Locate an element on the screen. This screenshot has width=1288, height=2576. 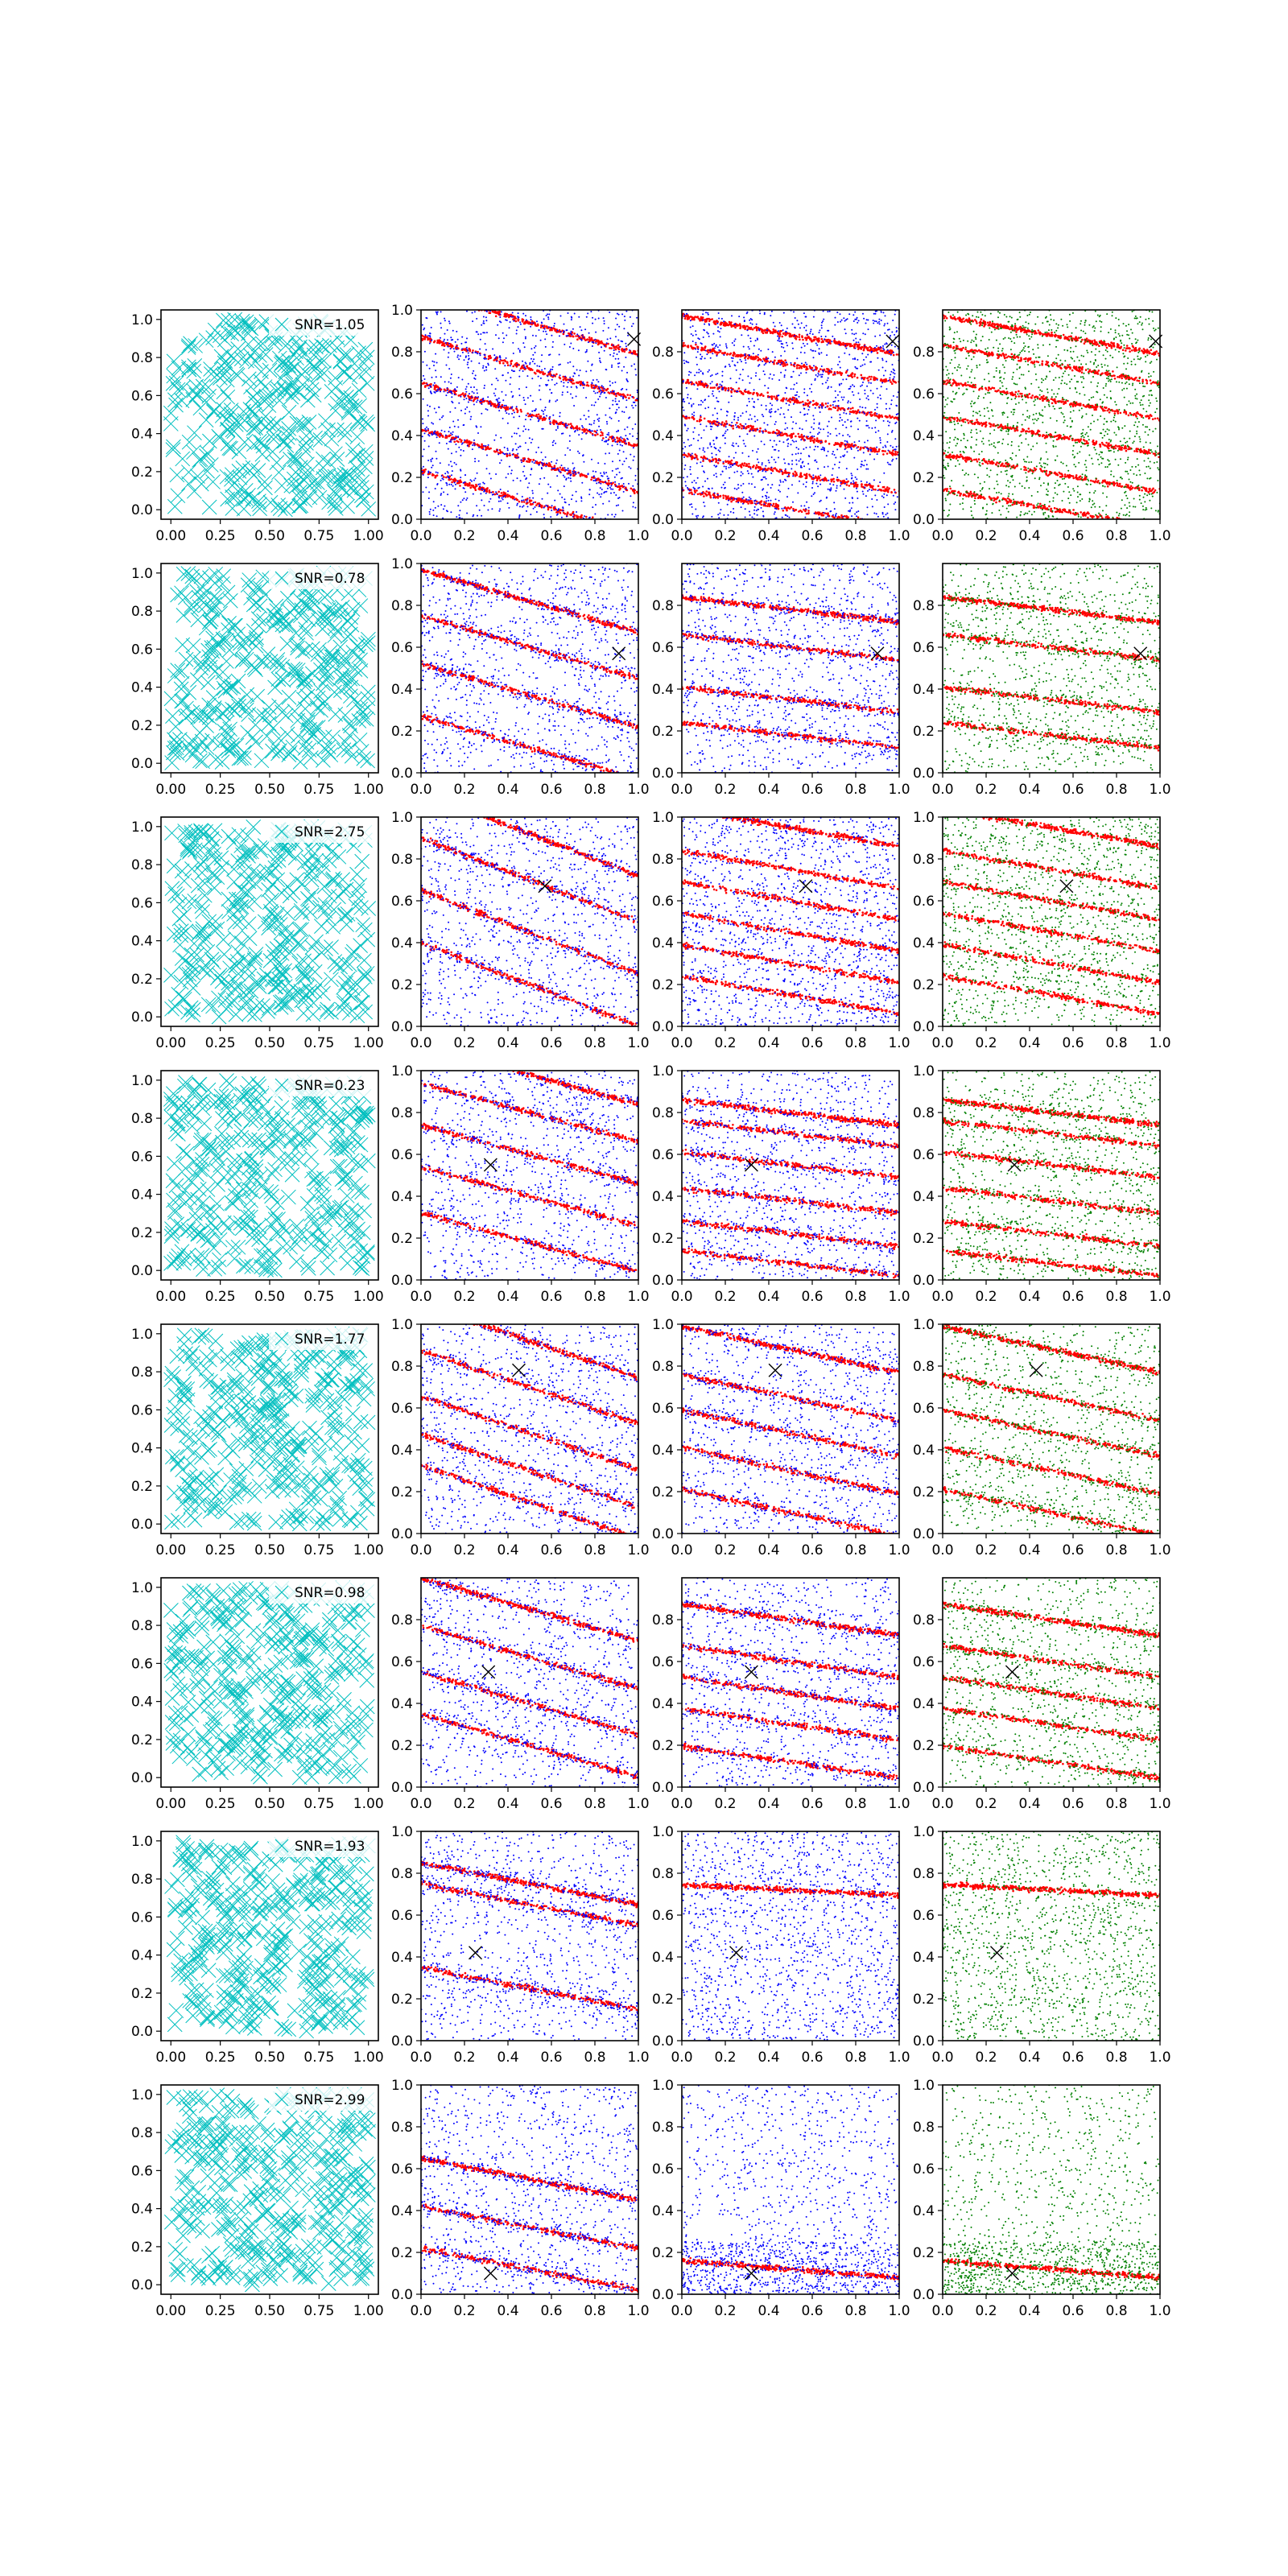
legend-label: SNR=2.99 is located at coordinates (330, 2100).